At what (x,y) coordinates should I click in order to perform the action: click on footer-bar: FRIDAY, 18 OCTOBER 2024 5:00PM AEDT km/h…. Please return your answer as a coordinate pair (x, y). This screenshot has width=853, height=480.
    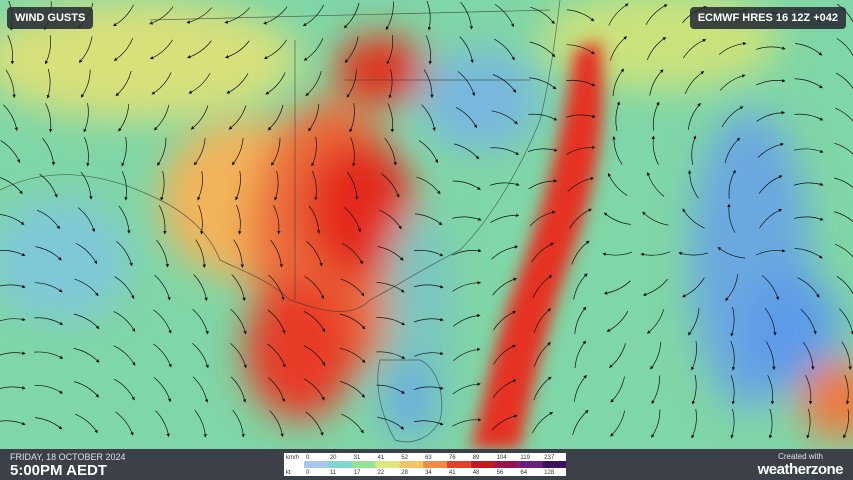
    Looking at the image, I should click on (426, 464).